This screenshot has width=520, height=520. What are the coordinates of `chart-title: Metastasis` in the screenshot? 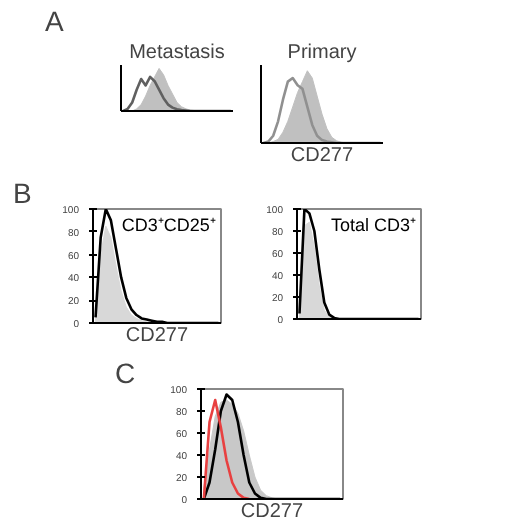 It's located at (177, 53).